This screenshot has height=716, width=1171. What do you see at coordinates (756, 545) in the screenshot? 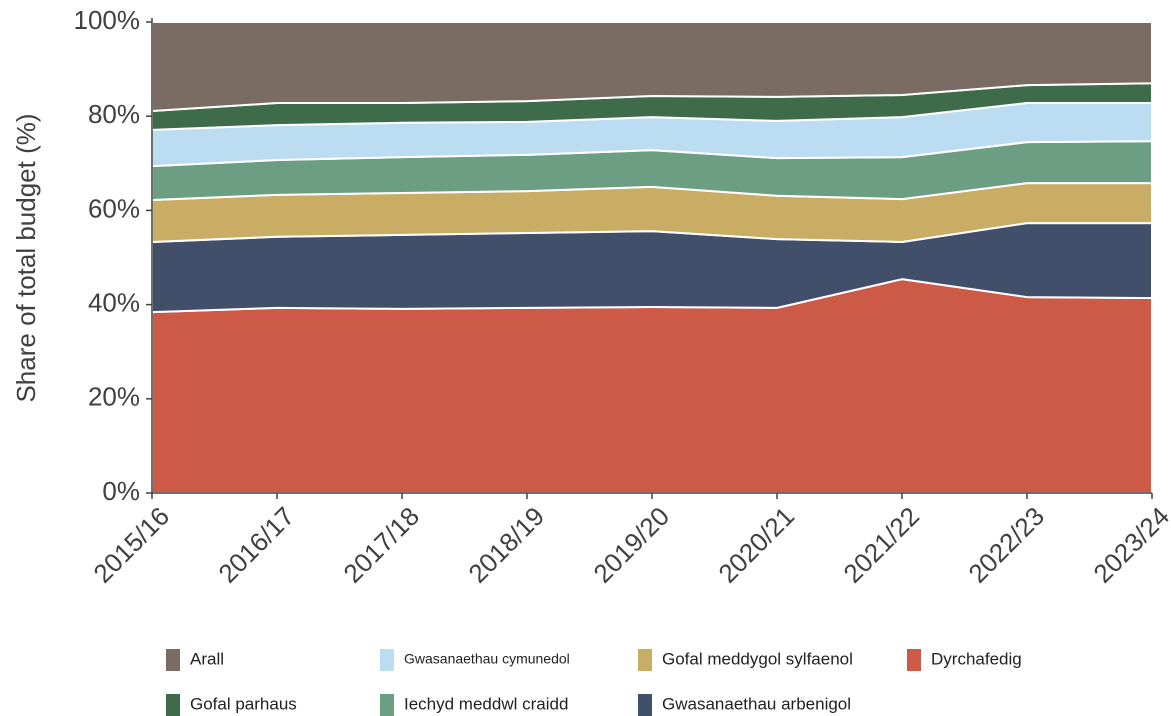
I see `x-tick-label: 2020/21` at bounding box center [756, 545].